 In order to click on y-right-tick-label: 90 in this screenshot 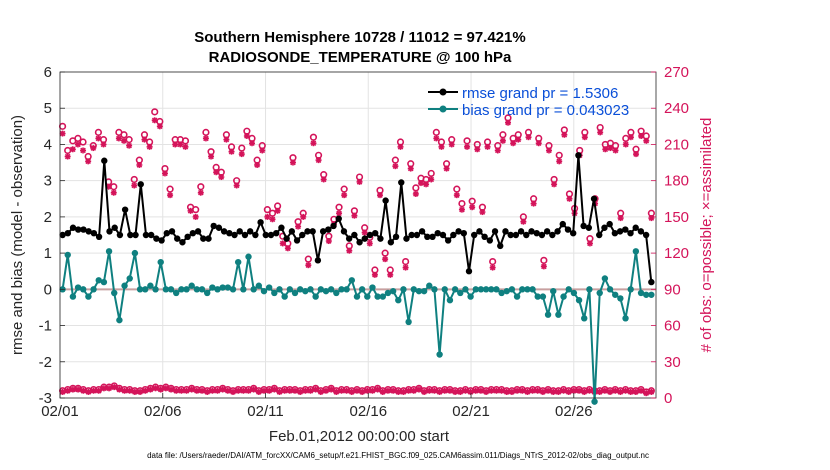, I will do `click(672, 289)`.